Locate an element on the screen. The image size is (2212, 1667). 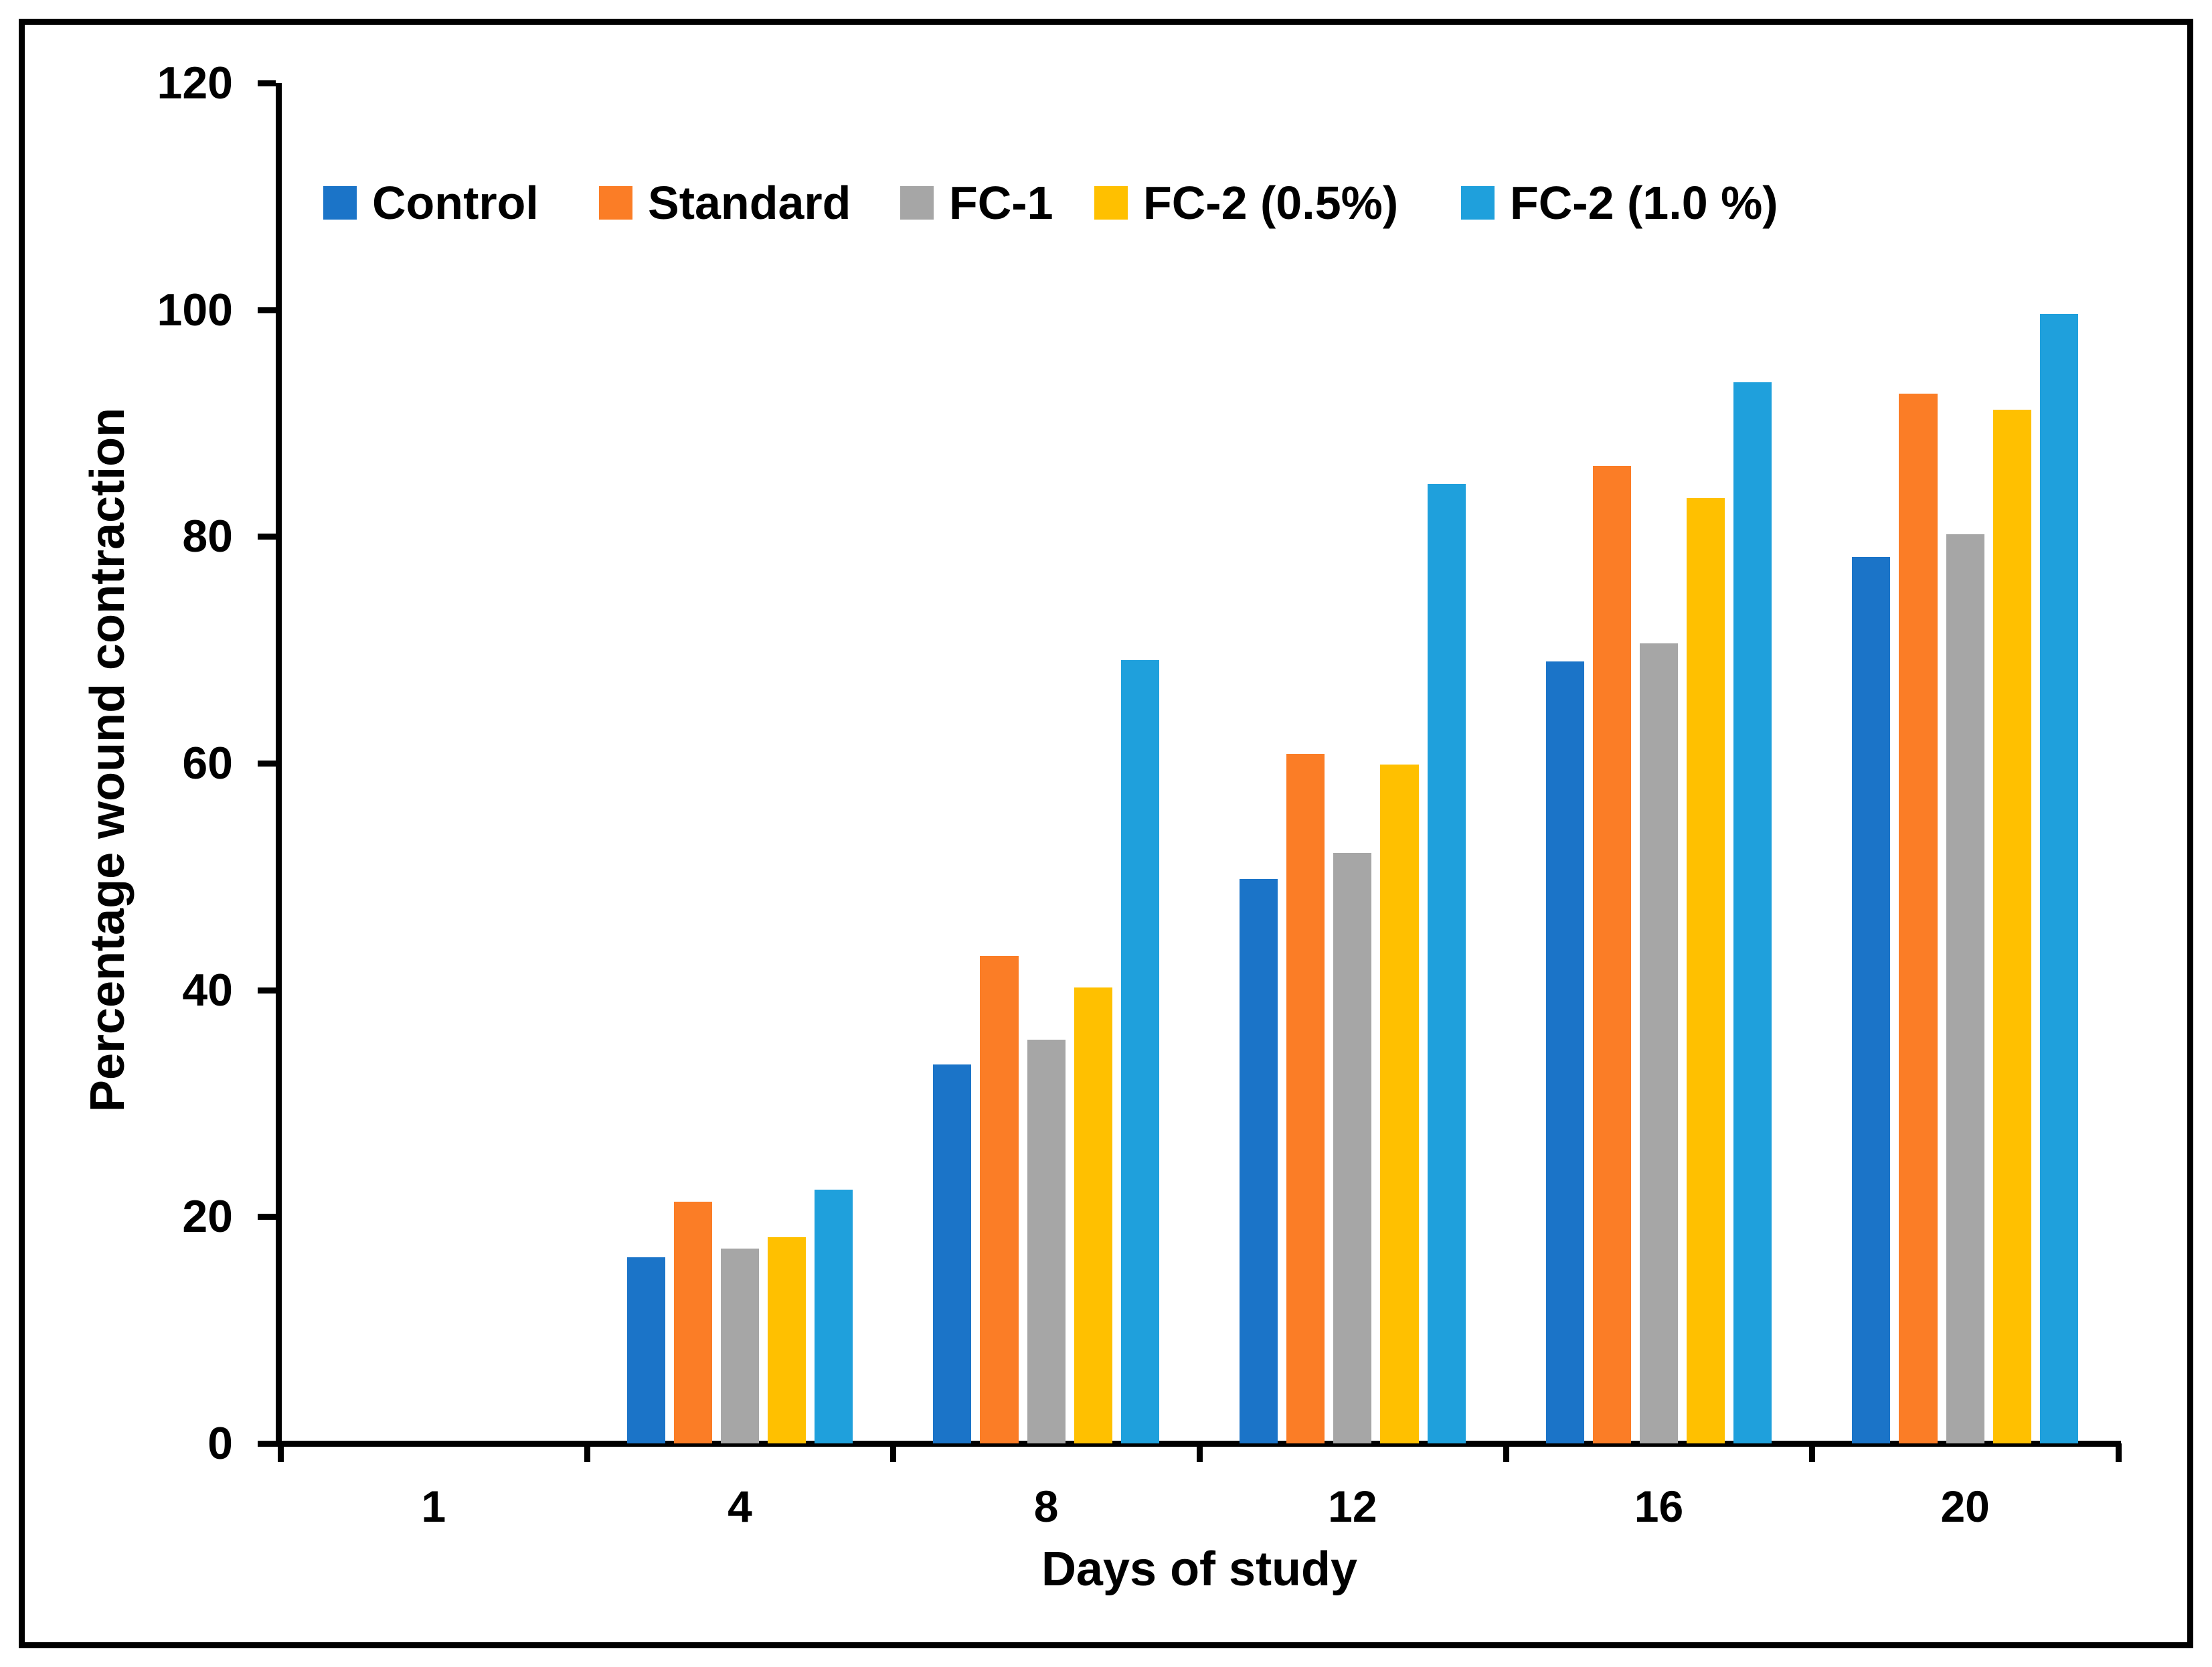
x-tick-label: 16 is located at coordinates (1659, 1506).